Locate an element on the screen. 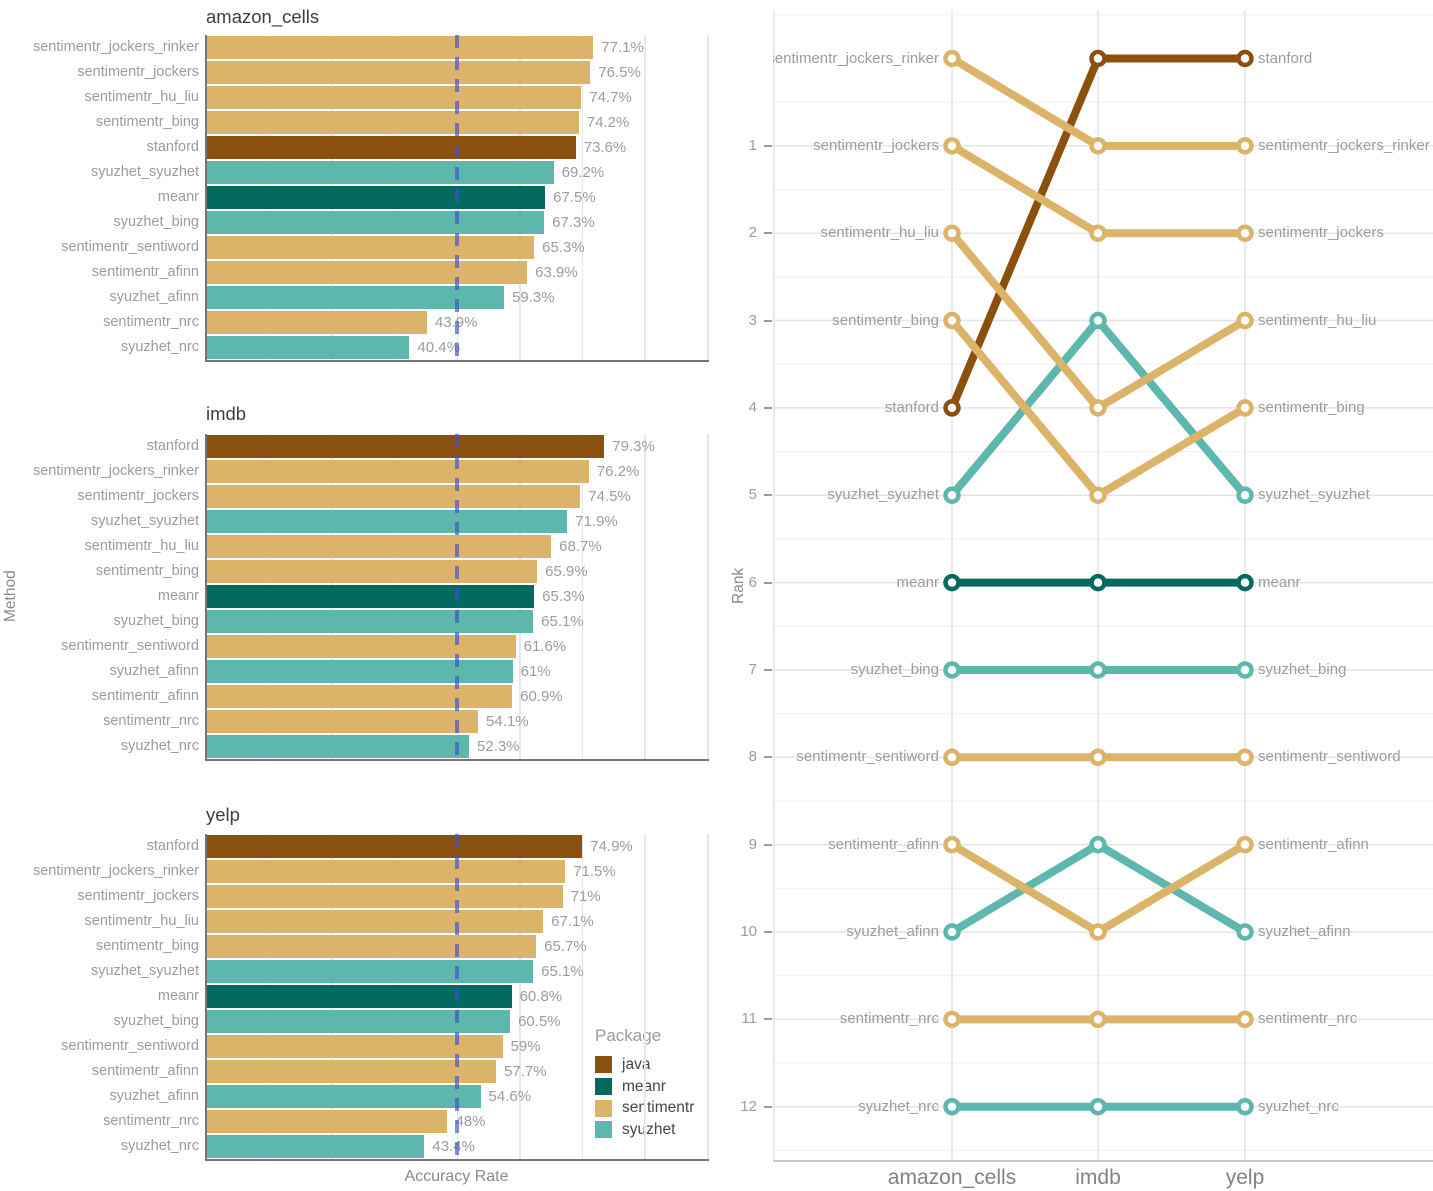  bump-series-marker-stanford is located at coordinates (1098, 58).